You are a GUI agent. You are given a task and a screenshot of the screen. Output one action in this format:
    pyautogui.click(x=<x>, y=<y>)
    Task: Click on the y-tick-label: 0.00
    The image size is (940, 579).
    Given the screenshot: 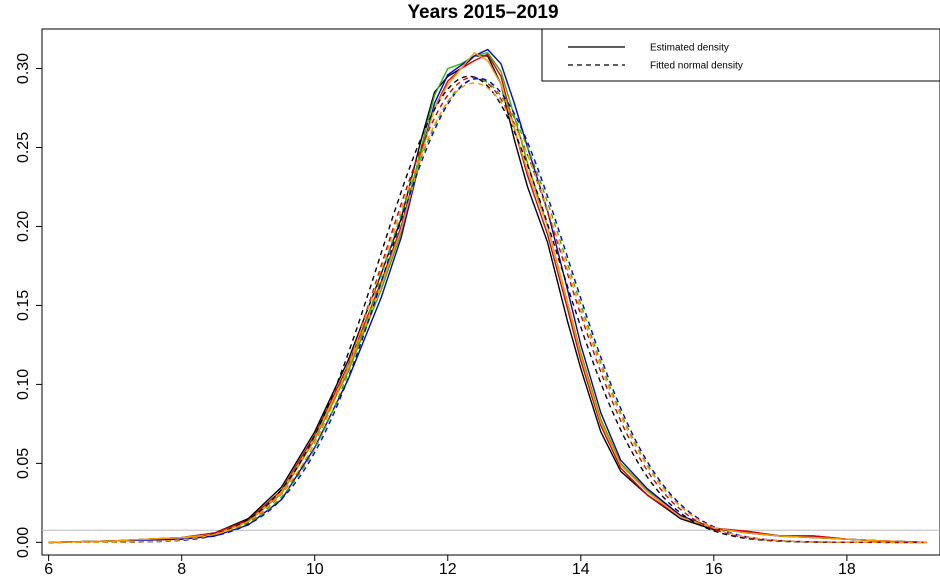 What is the action you would take?
    pyautogui.click(x=23, y=542)
    